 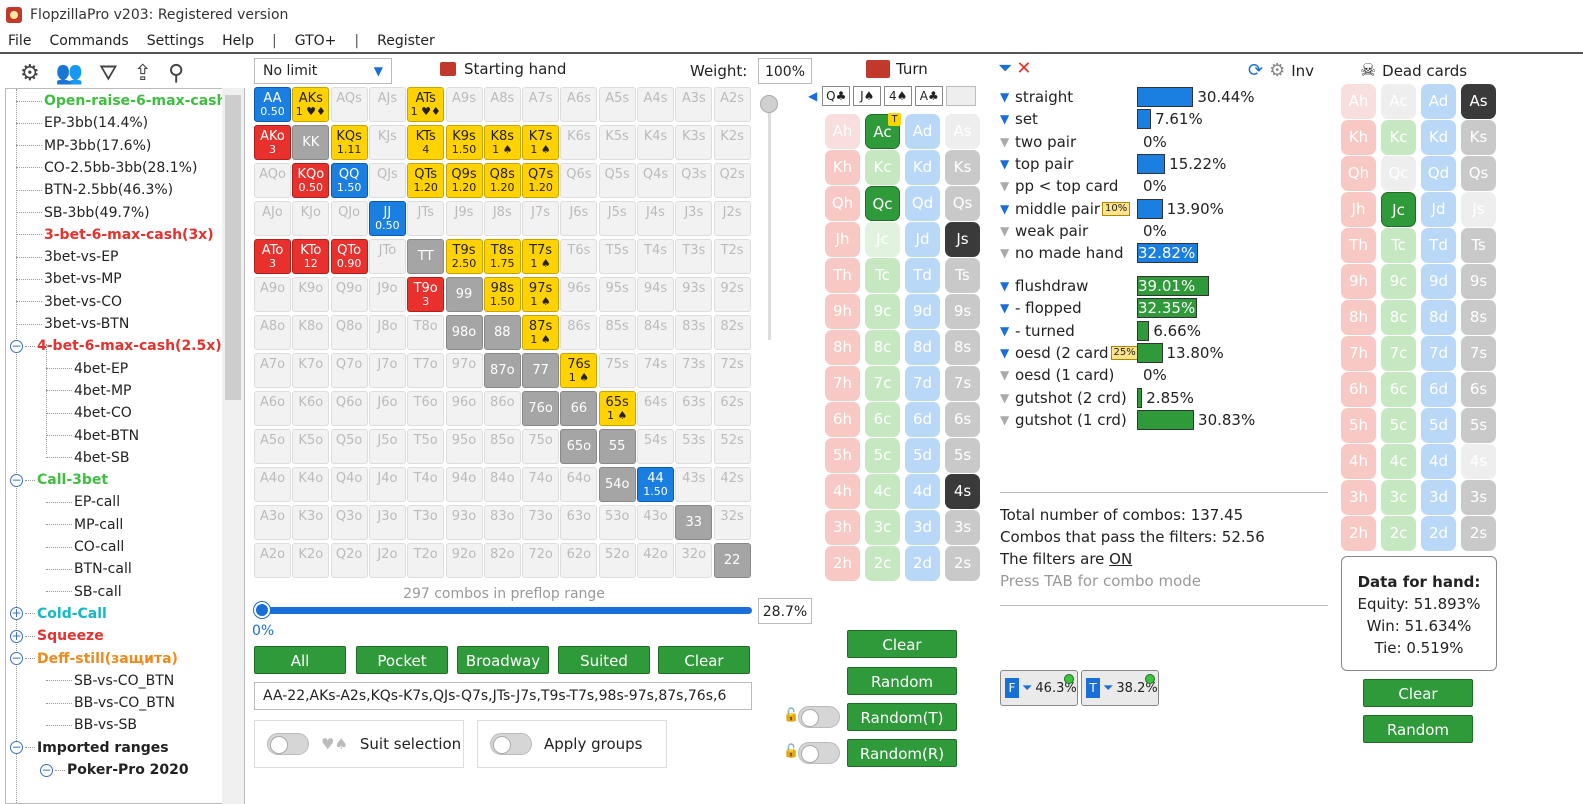 What do you see at coordinates (1256, 70) in the screenshot?
I see `refresh-icon: ⟳` at bounding box center [1256, 70].